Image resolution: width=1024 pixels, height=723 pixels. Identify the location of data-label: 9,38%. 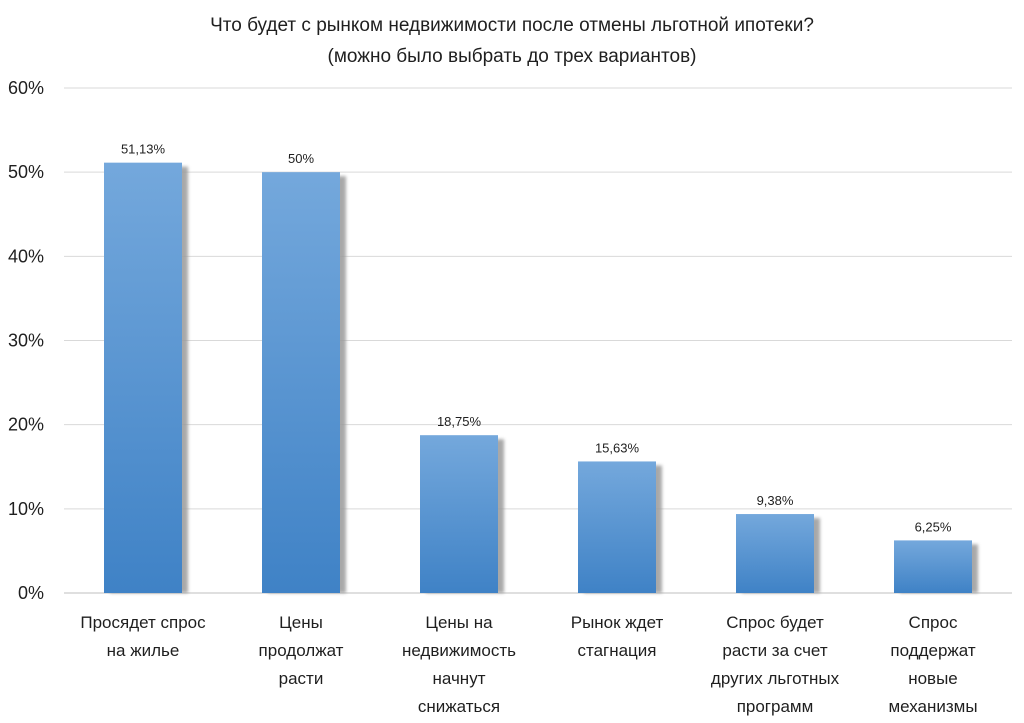
(775, 500).